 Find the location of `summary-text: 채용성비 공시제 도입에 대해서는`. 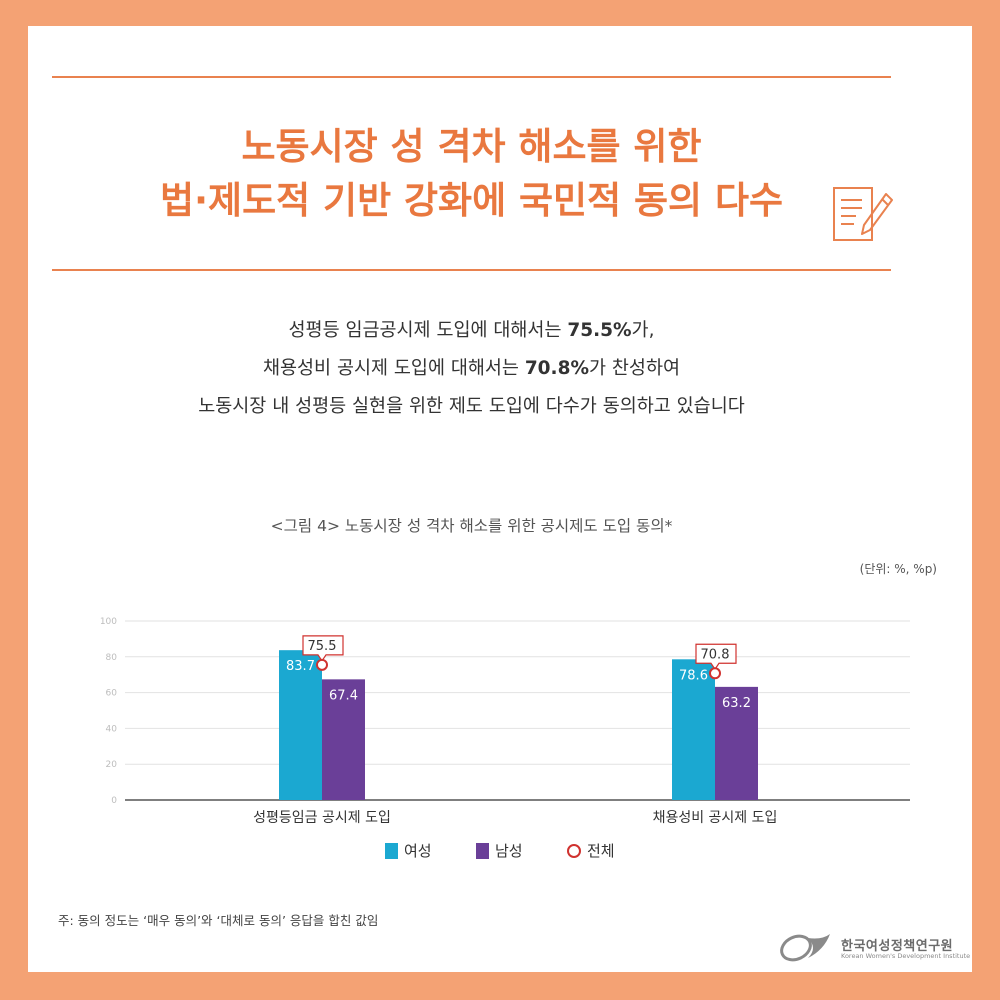

summary-text: 채용성비 공시제 도입에 대해서는 is located at coordinates (394, 368).